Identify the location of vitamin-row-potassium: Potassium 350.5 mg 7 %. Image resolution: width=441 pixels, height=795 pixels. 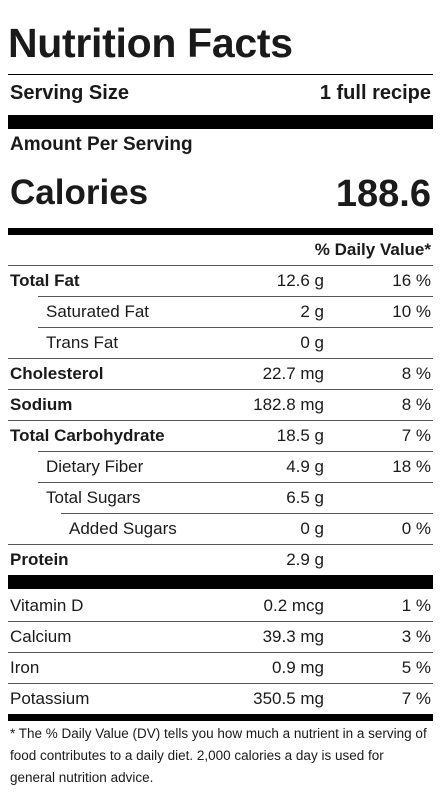
(220, 698).